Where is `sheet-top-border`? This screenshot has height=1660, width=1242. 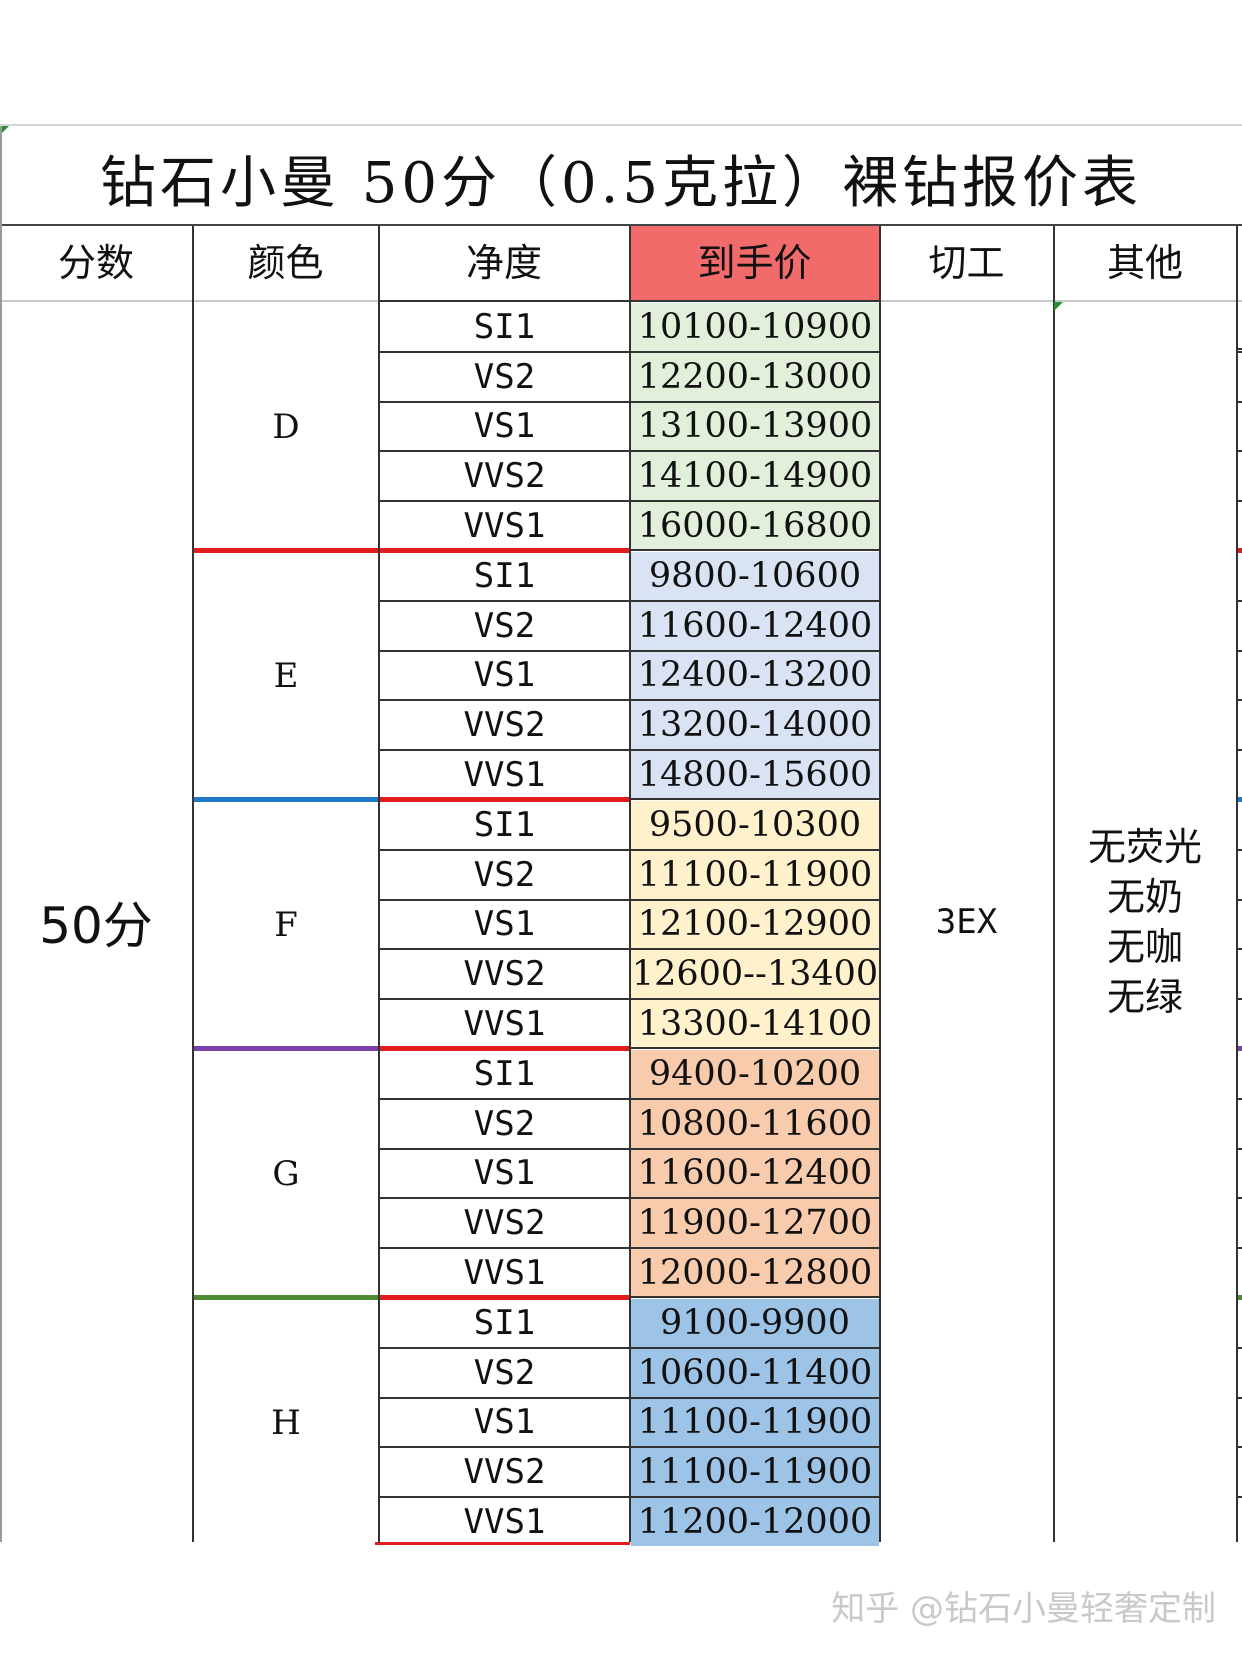
sheet-top-border is located at coordinates (621, 125).